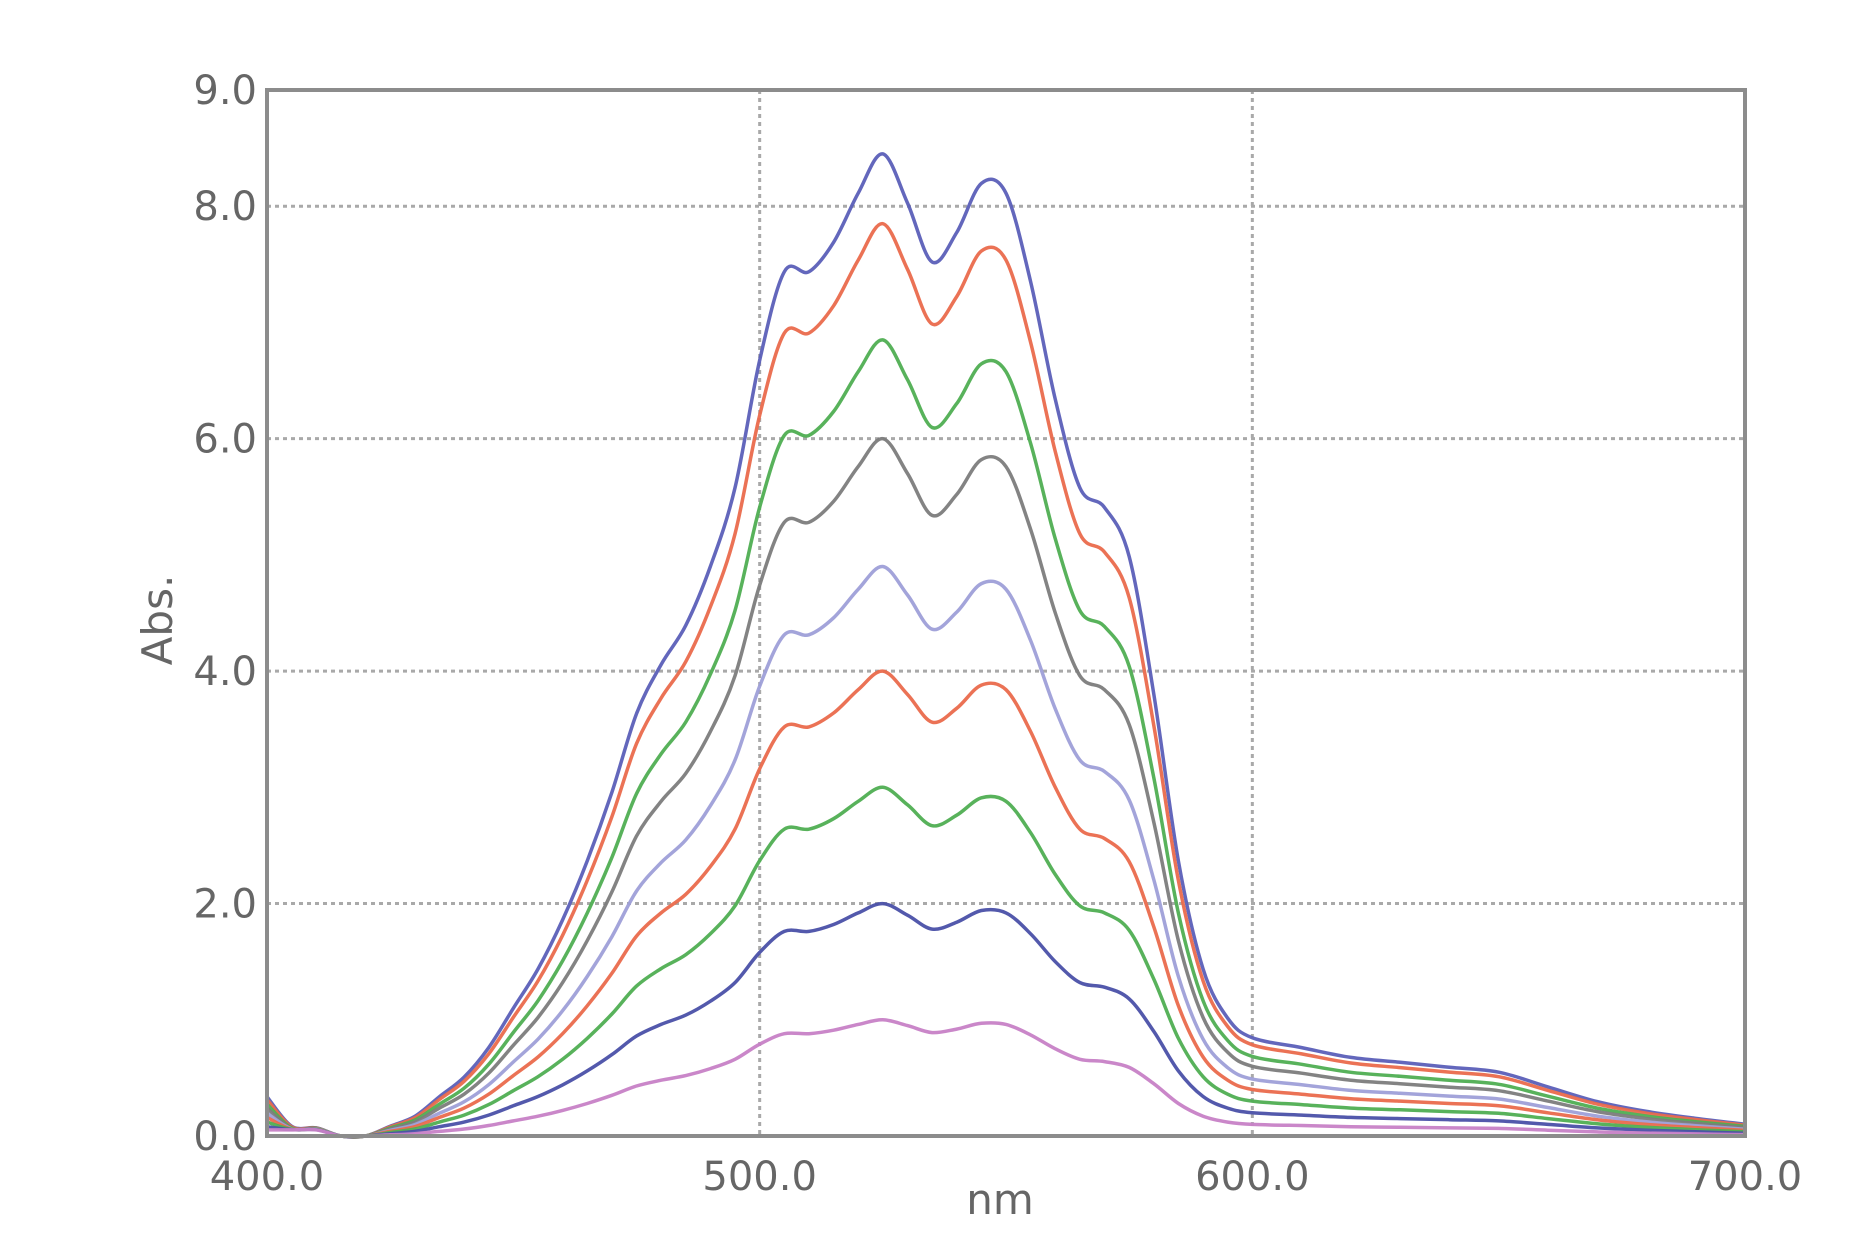 The height and width of the screenshot is (1243, 1852). Describe the element at coordinates (759, 1177) in the screenshot. I see `x-tick-label: 500.0` at that location.